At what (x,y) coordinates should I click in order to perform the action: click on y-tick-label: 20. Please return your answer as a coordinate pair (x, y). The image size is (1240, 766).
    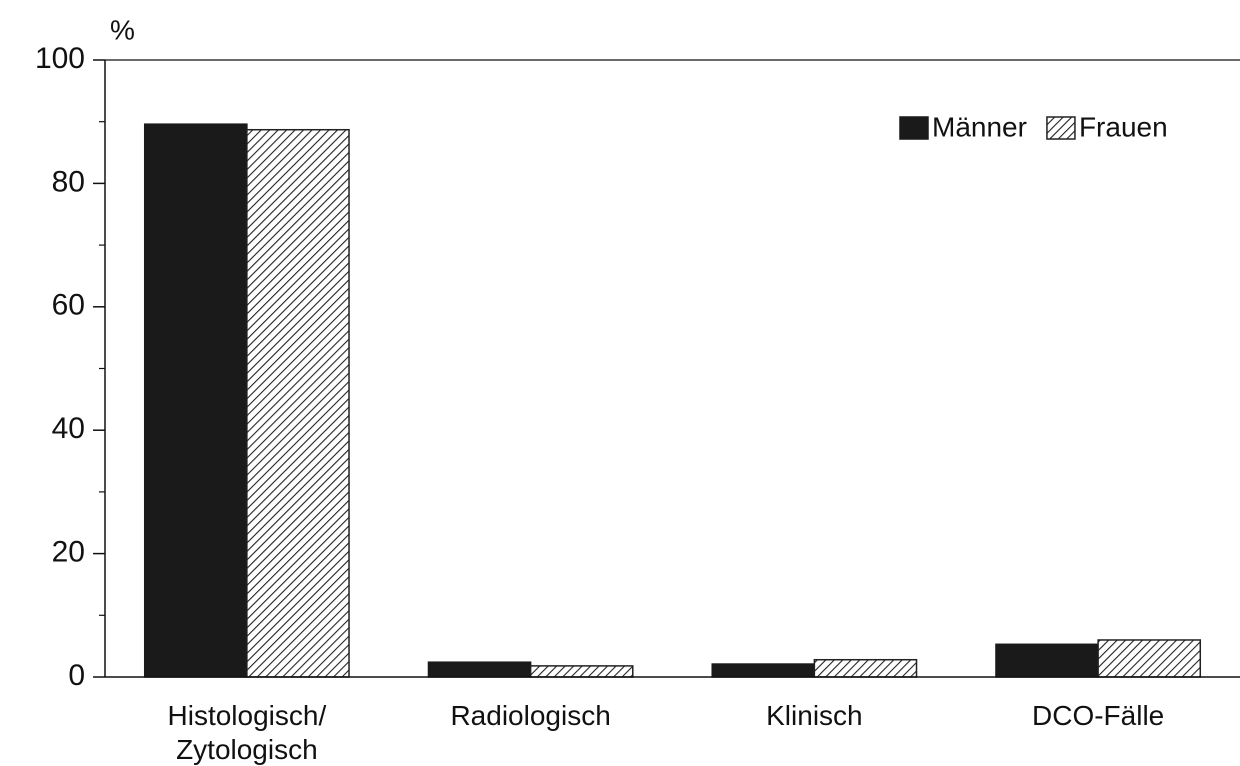
    Looking at the image, I should click on (68, 552).